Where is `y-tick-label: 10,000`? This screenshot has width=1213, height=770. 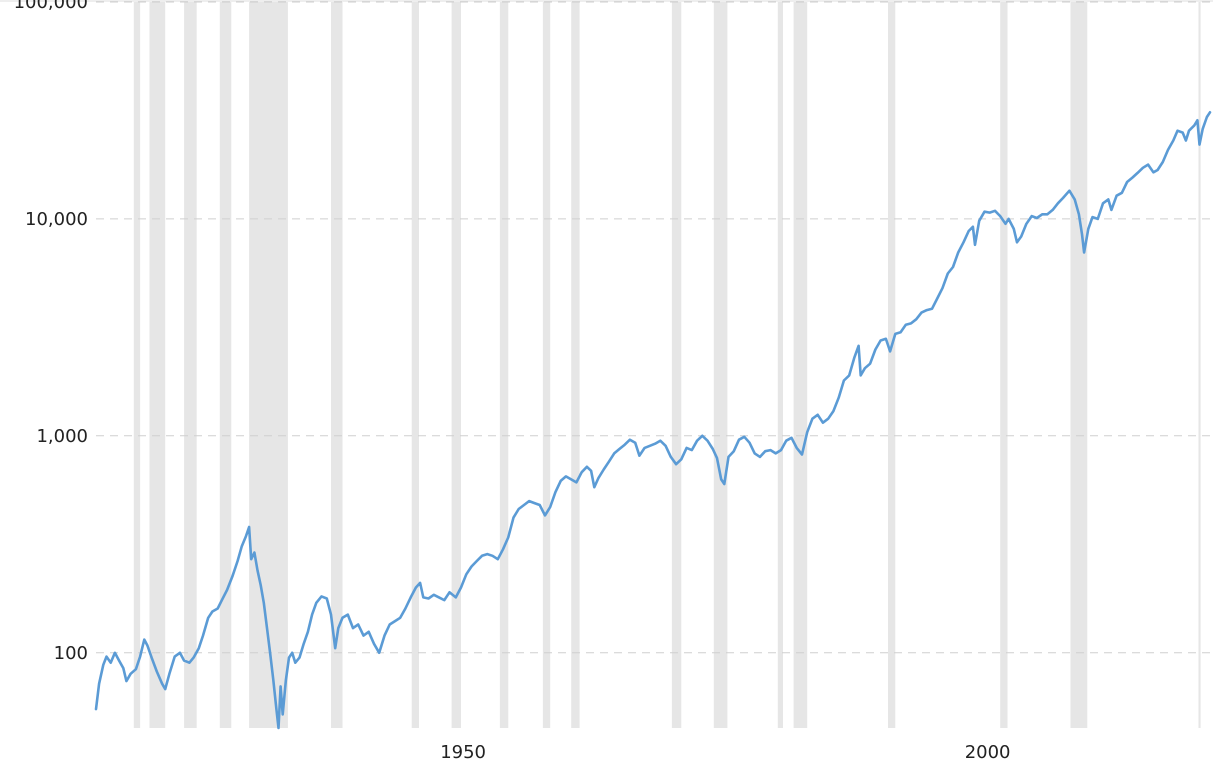
y-tick-label: 10,000 is located at coordinates (56, 219).